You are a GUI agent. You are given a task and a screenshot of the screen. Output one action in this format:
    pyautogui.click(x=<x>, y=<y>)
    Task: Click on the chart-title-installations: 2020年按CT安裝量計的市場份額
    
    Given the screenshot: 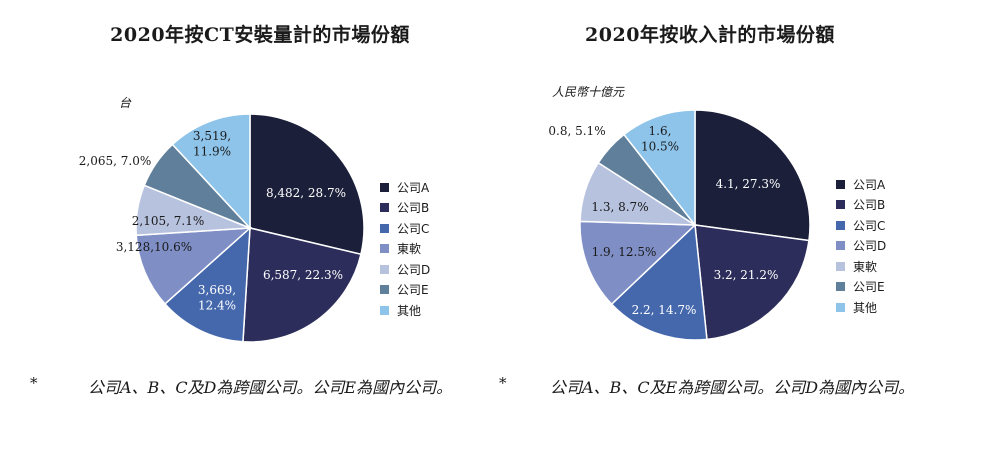 What is the action you would take?
    pyautogui.click(x=260, y=35)
    